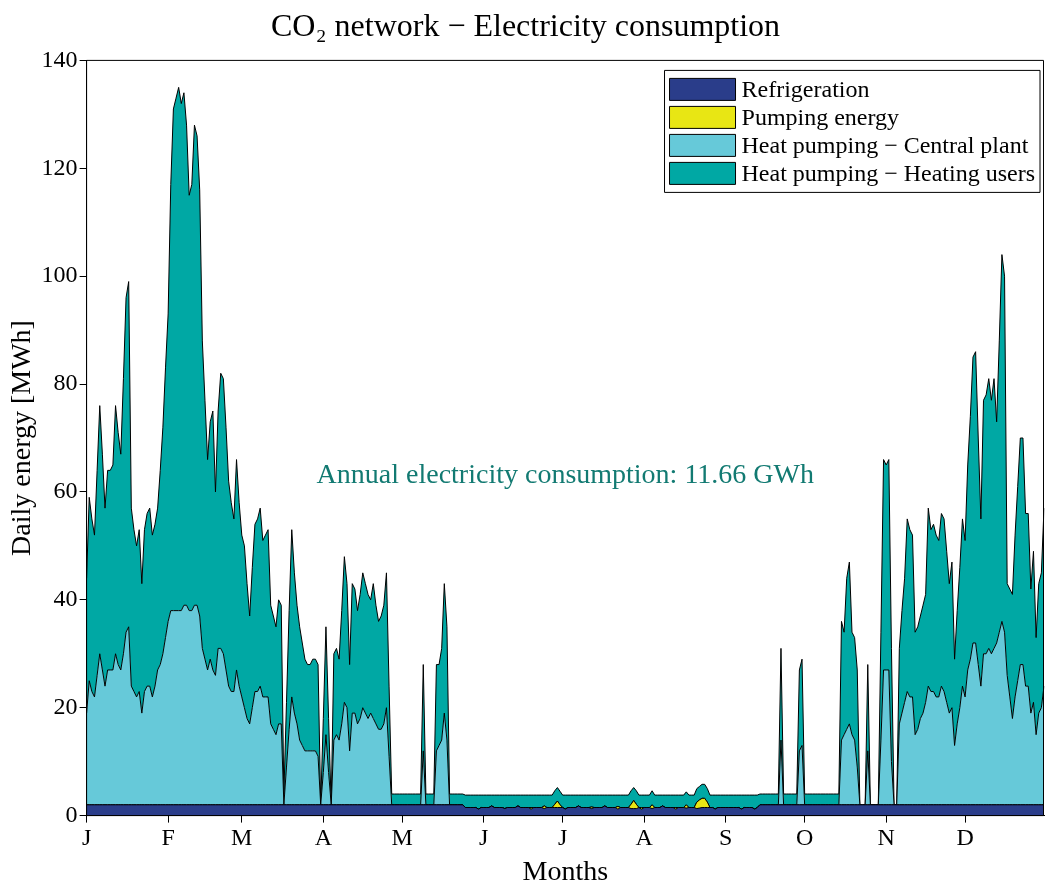 Image resolution: width=1046 pixels, height=891 pixels. I want to click on y-tick-label: 120, so click(59, 166).